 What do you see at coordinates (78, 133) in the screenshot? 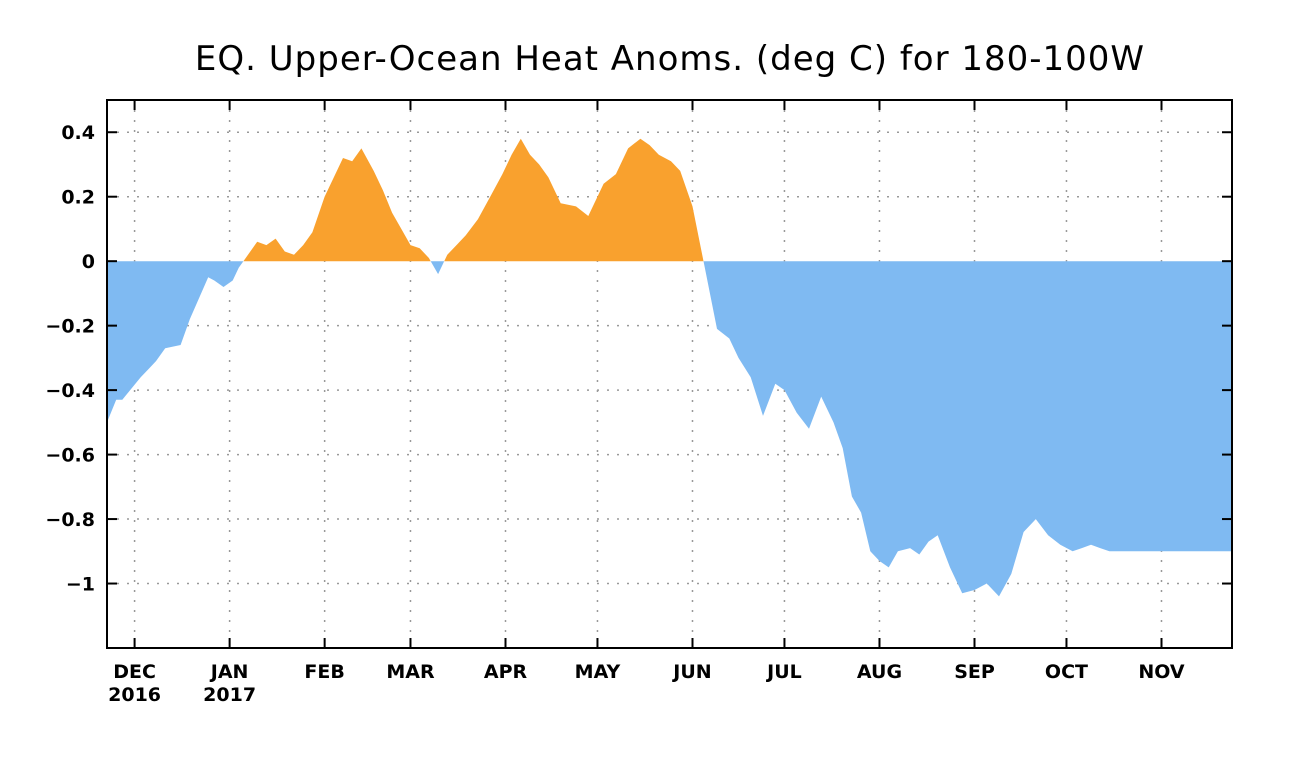
I see `y-tick-label: 0.4` at bounding box center [78, 133].